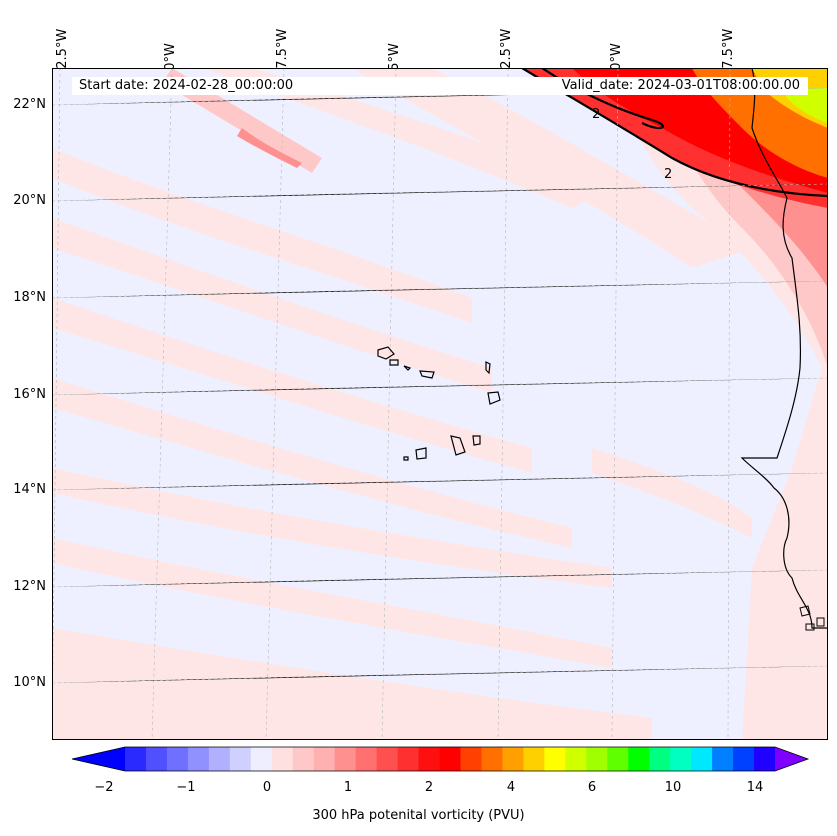 This screenshot has width=837, height=836. Describe the element at coordinates (429, 787) in the screenshot. I see `colorbar-tick: 2` at that location.